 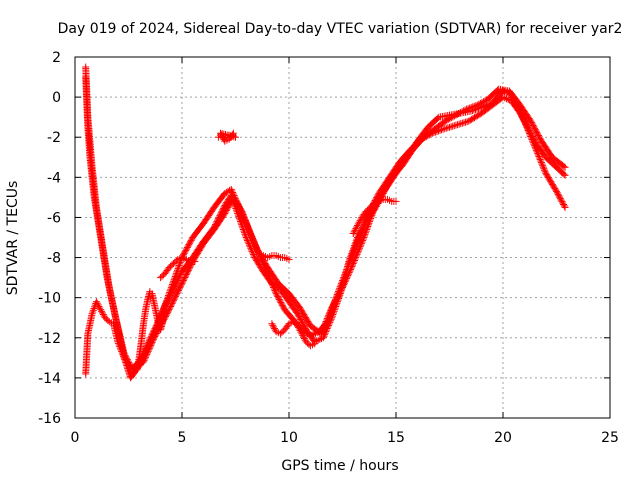 I want to click on cluster-a-point, so click(x=221, y=135).